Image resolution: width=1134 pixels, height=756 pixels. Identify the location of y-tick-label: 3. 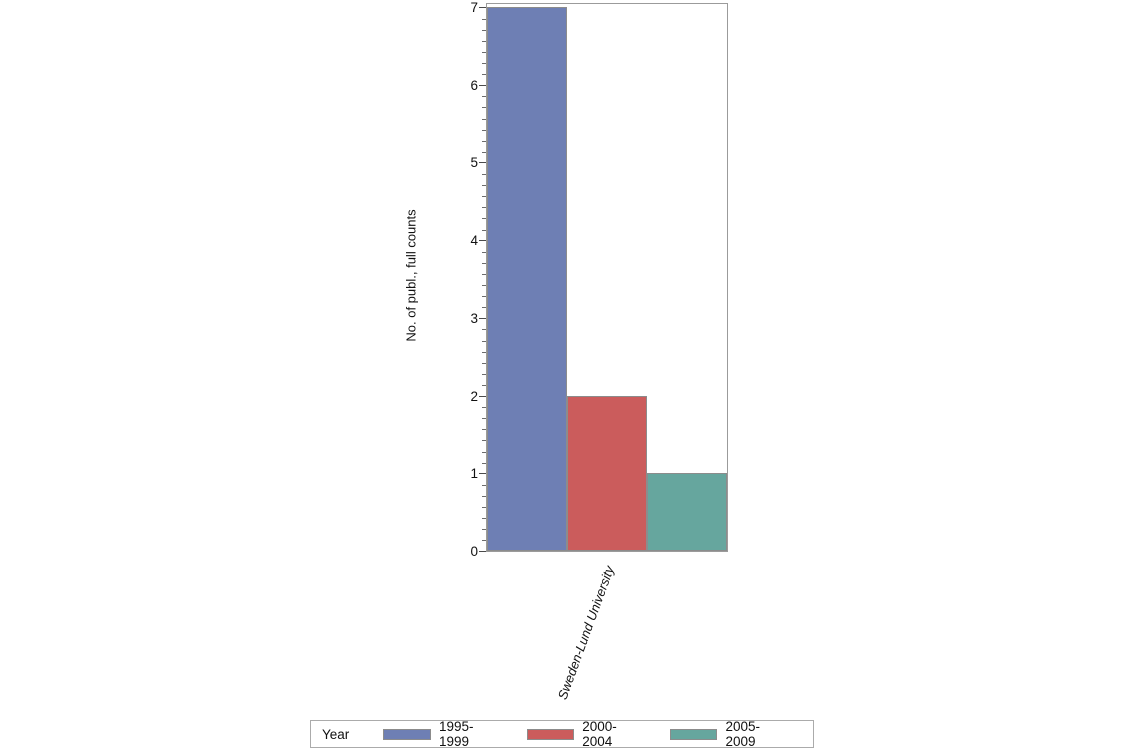
(474, 318).